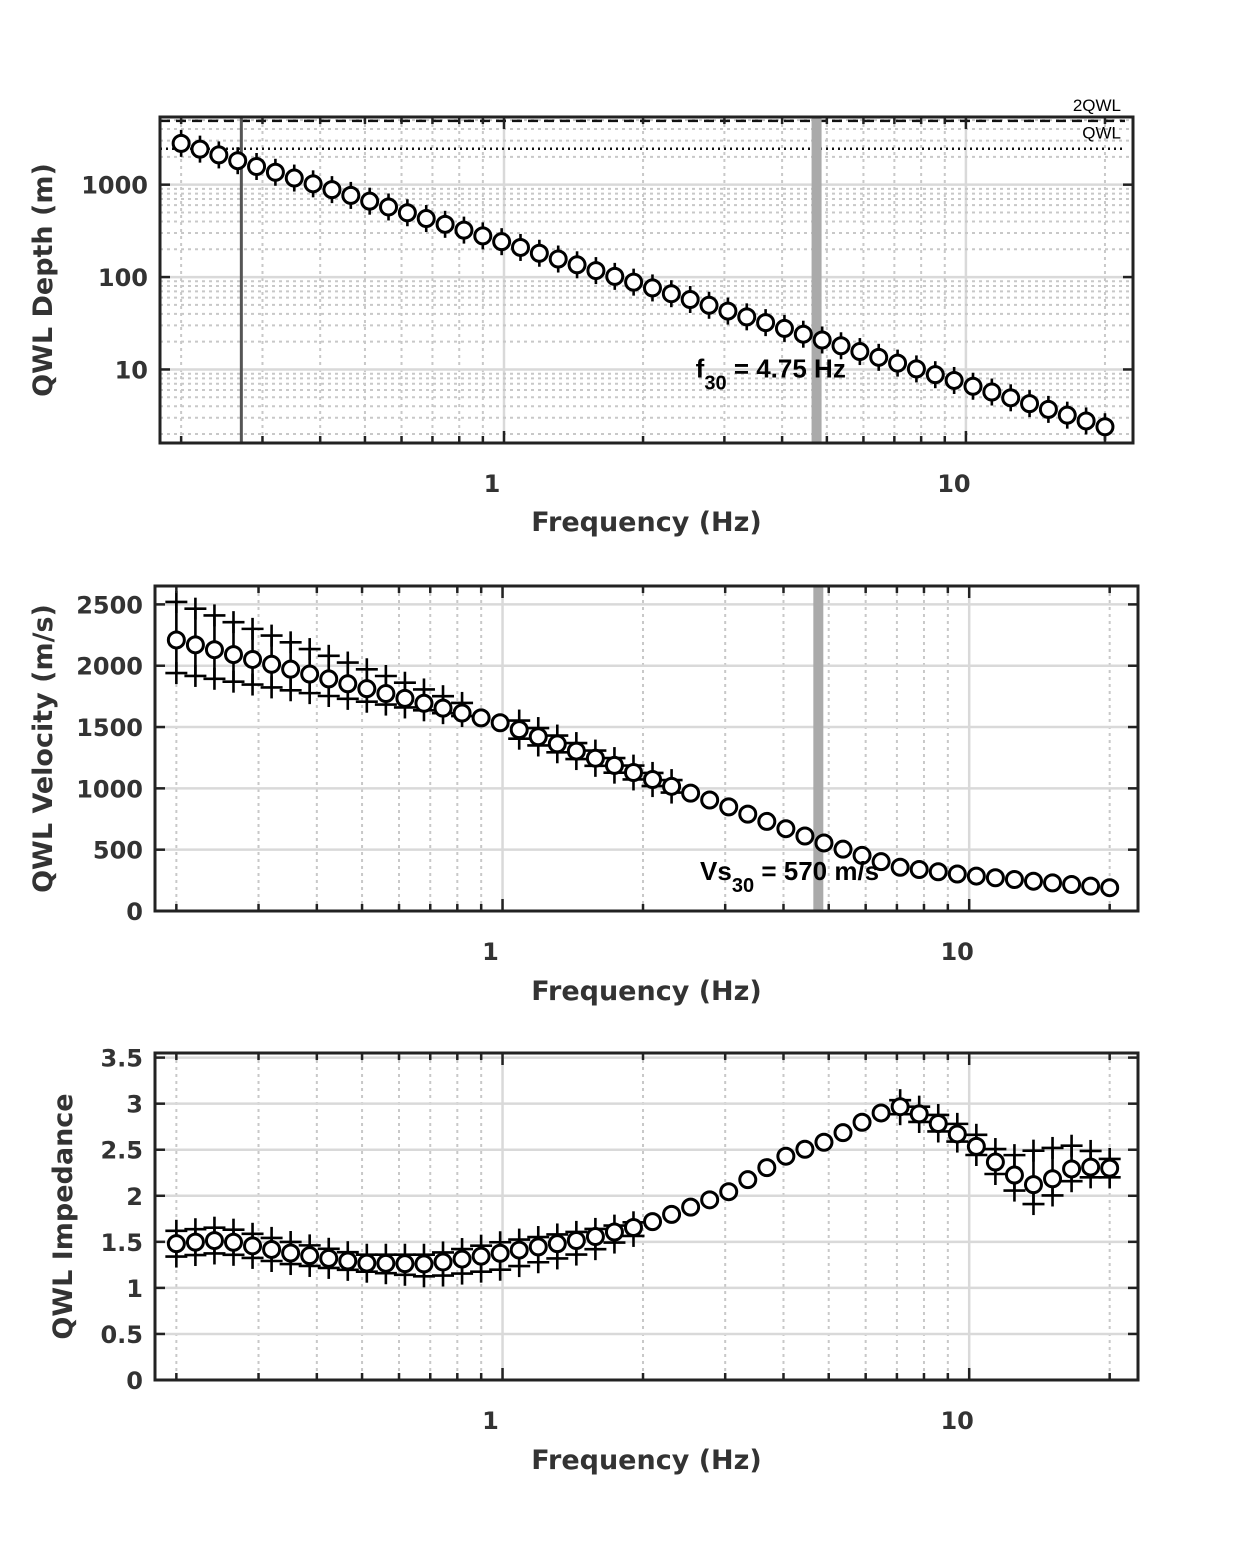  What do you see at coordinates (63, 1216) in the screenshot?
I see `y-axis-label: QWL Impedance` at bounding box center [63, 1216].